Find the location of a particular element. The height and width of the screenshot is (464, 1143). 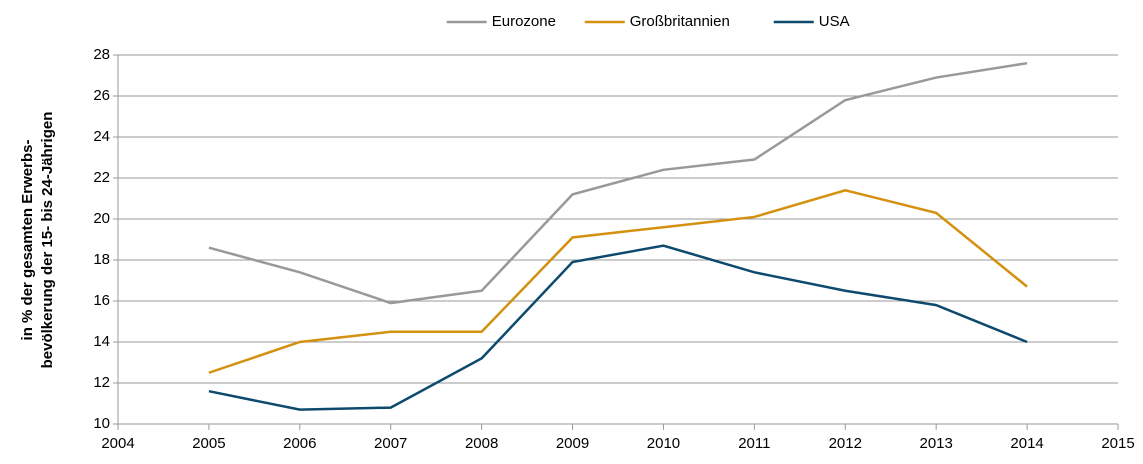

x-tick-label: 2011 is located at coordinates (754, 443).